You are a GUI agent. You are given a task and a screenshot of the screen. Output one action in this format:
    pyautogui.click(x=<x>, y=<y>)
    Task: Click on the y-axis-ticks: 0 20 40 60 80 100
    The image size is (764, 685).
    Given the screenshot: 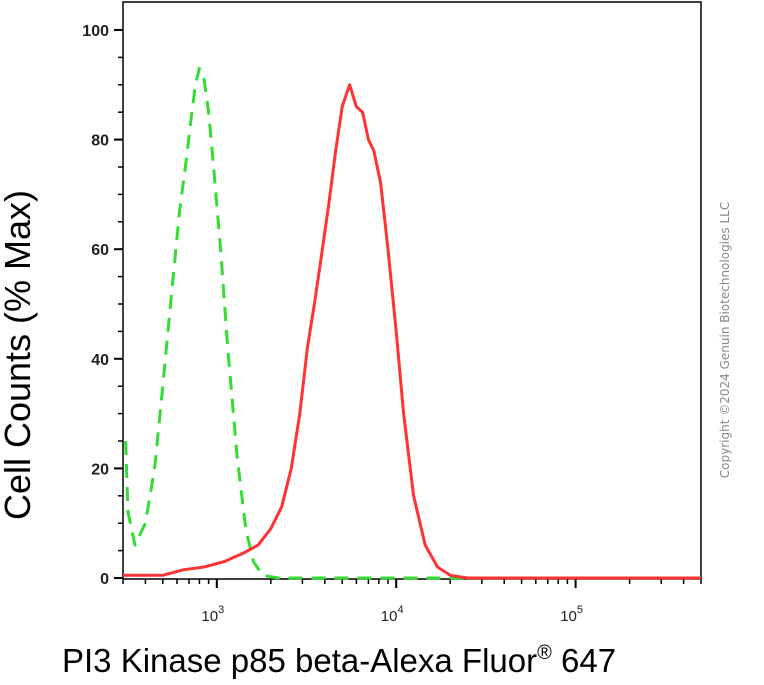 What is the action you would take?
    pyautogui.click(x=102, y=305)
    